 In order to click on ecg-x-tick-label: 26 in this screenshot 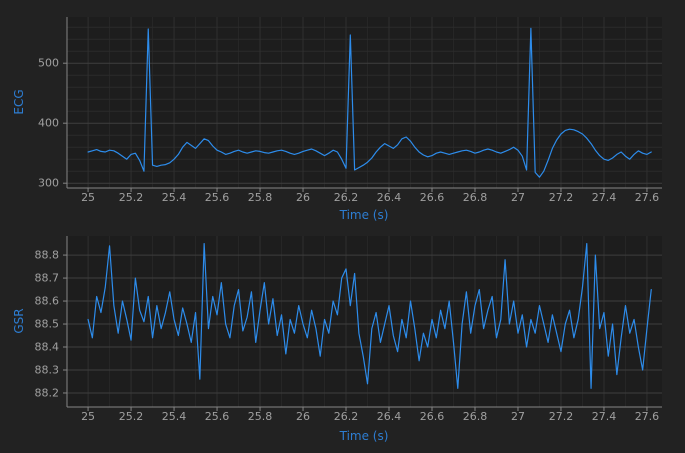, I will do `click(303, 197)`.